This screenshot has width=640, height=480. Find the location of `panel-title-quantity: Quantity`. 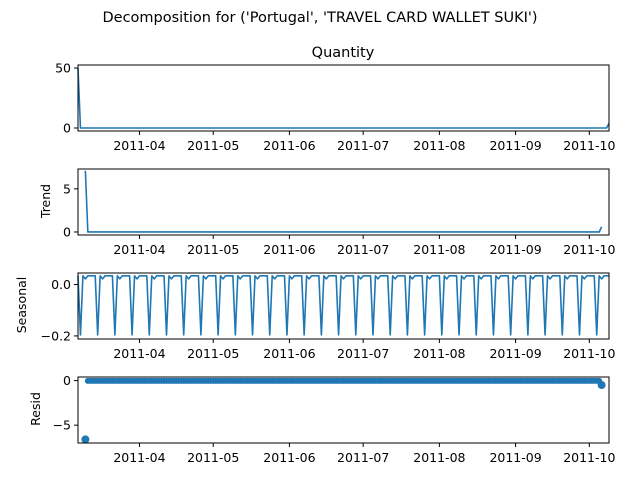

panel-title-quantity: Quantity is located at coordinates (343, 53).